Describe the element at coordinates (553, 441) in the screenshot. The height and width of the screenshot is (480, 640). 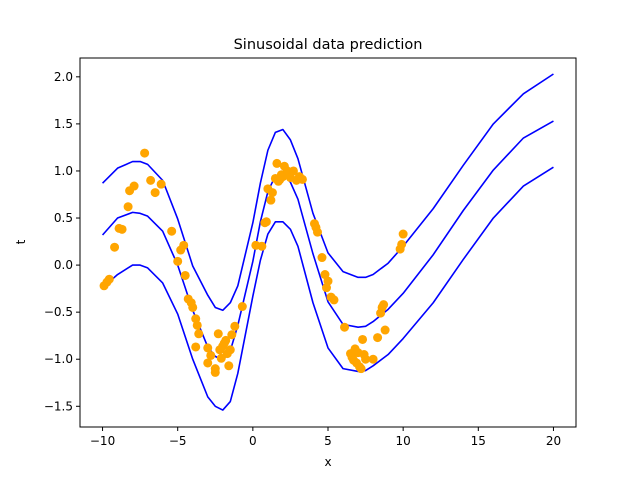
I see `x-tick-label: 20` at that location.